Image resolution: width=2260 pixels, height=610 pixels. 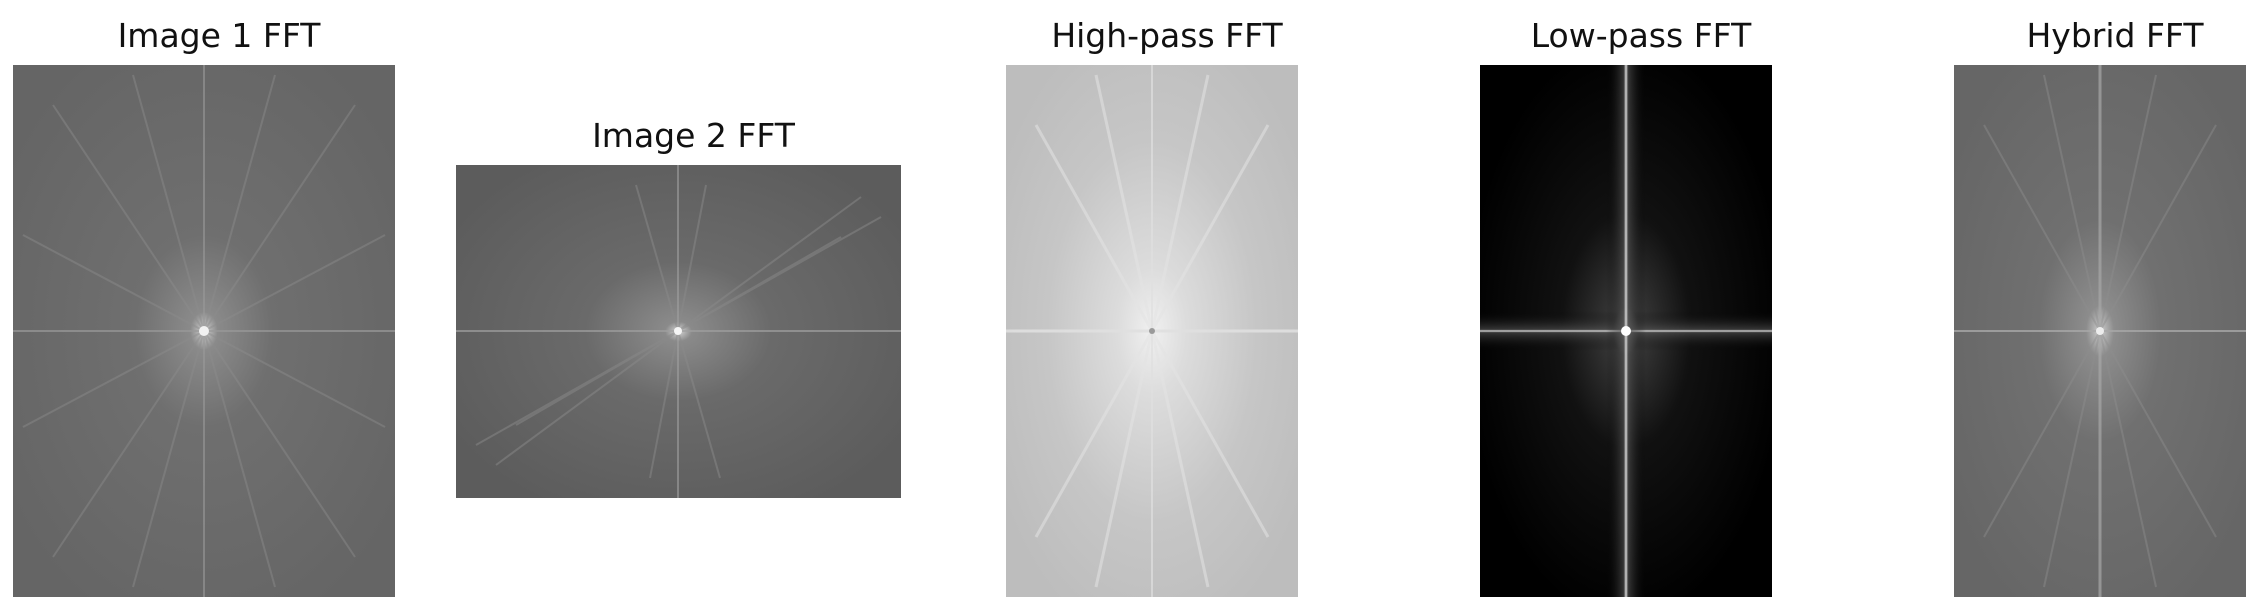 I want to click on panel-hybrid-fft: Hybrid FFT, so click(x=2100, y=306).